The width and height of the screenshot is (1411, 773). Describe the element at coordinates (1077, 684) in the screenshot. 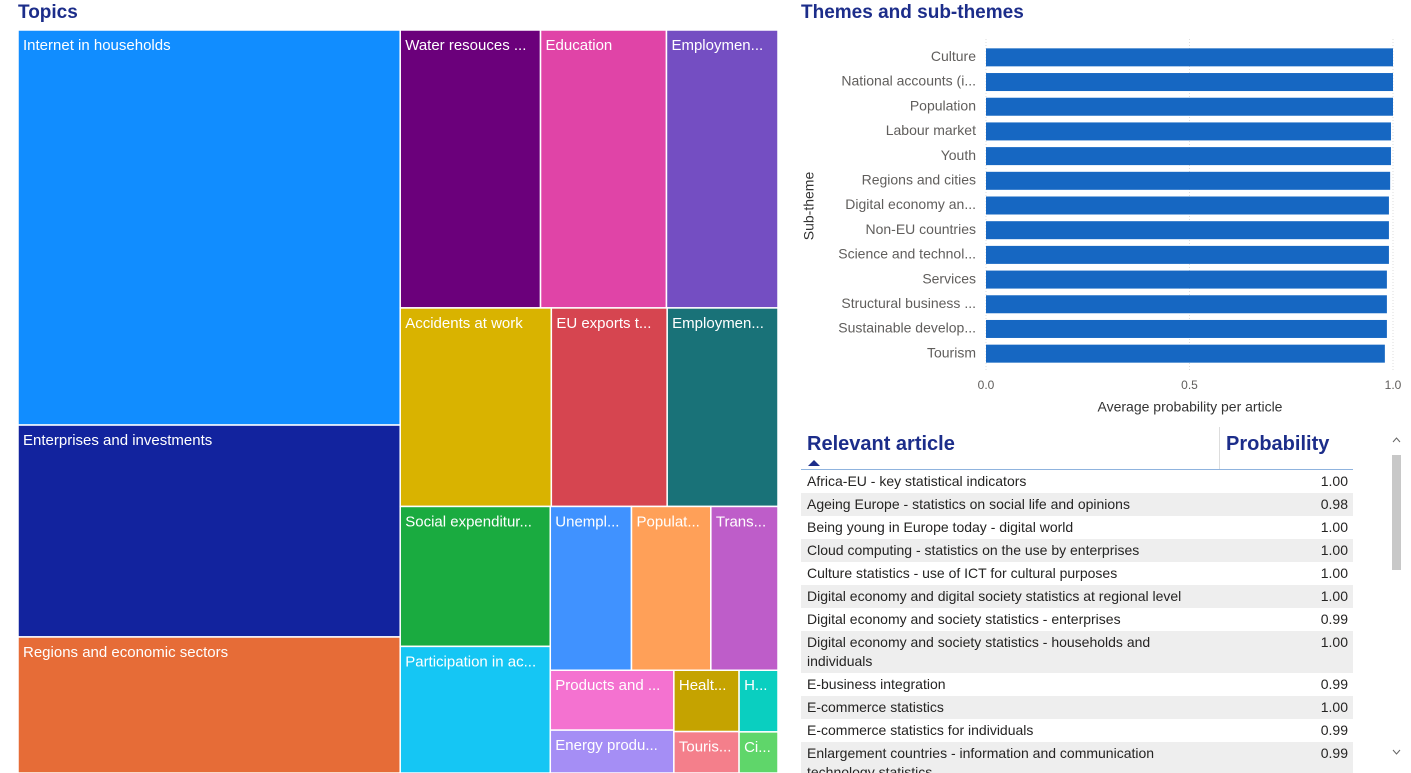

I see `table-row: E-business integration 0.99` at that location.